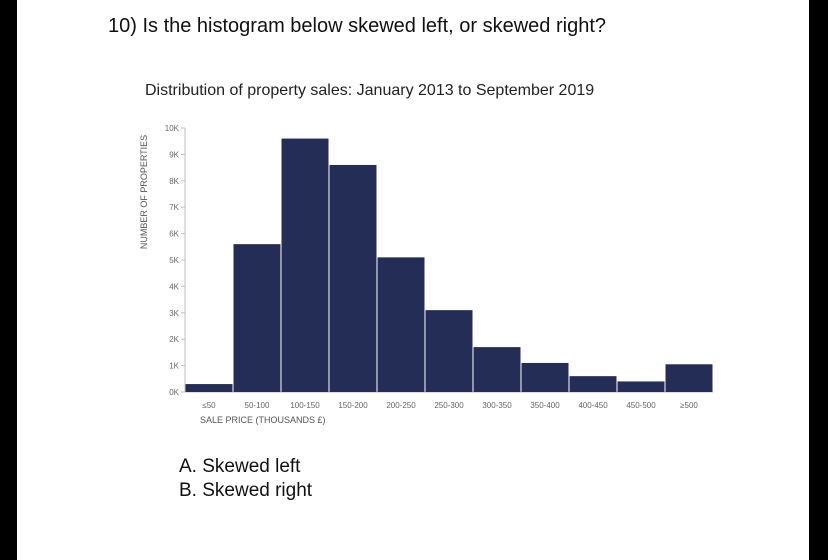  What do you see at coordinates (689, 405) in the screenshot?
I see `x-tick-label: ≥500` at bounding box center [689, 405].